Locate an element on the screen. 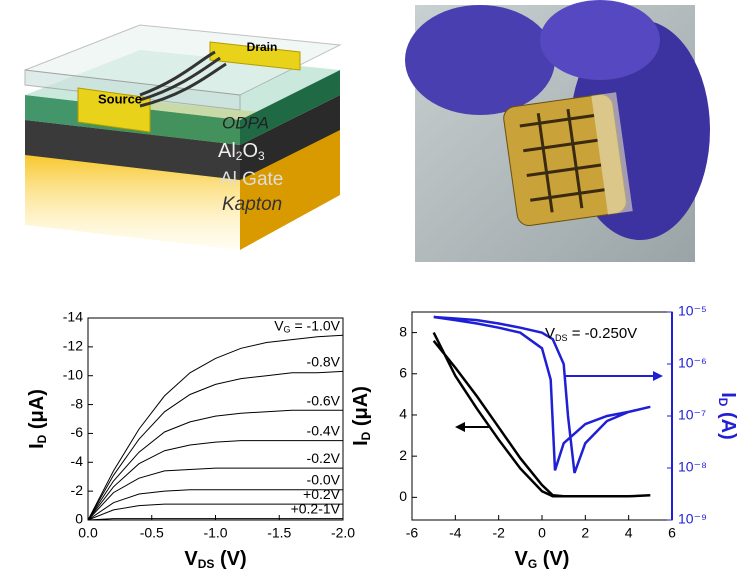  x-tick-label: -6 is located at coordinates (412, 533).